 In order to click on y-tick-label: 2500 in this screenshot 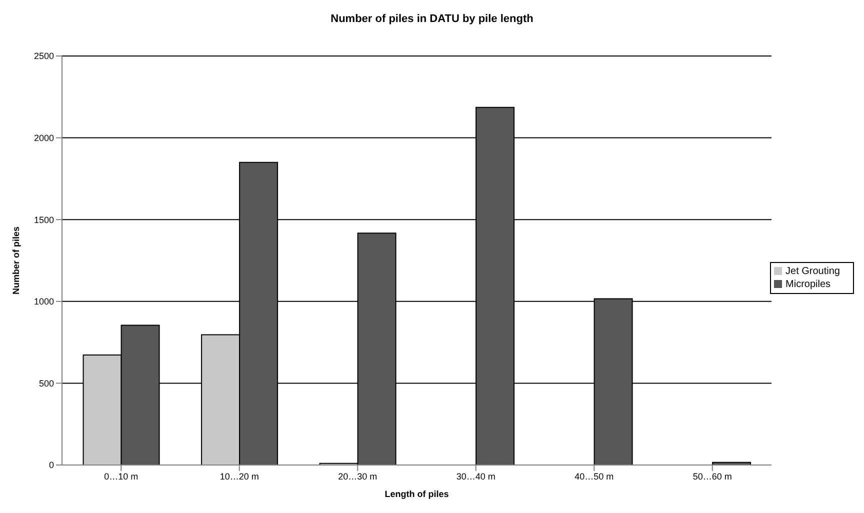, I will do `click(44, 56)`.